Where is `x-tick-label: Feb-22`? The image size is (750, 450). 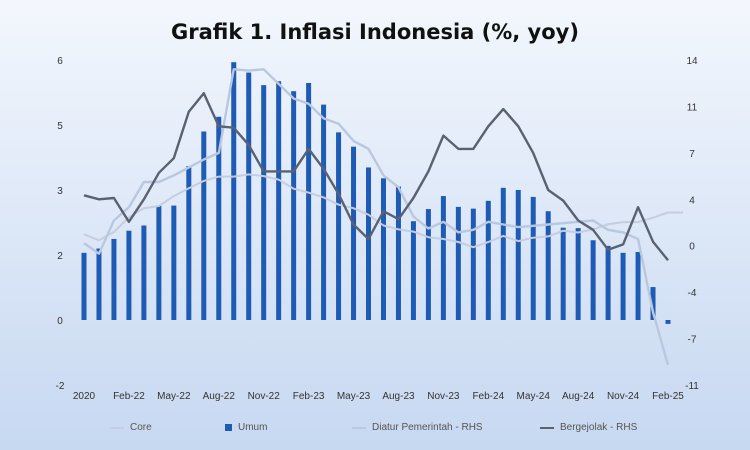 x-tick-label: Feb-22 is located at coordinates (129, 396).